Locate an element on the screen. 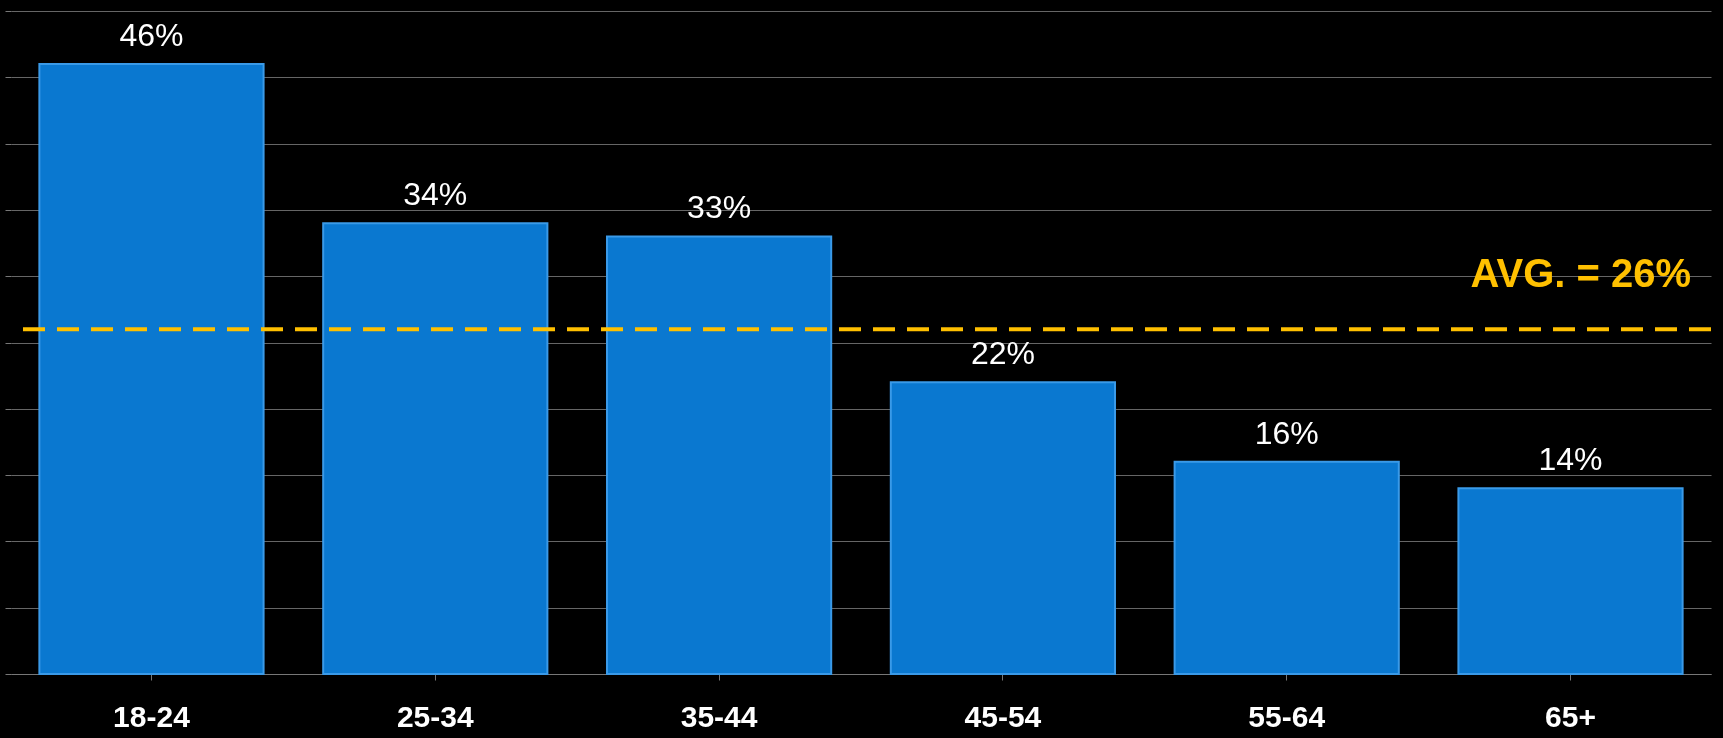 This screenshot has width=1723, height=738. x-tick-label: 55-64 is located at coordinates (1287, 716).